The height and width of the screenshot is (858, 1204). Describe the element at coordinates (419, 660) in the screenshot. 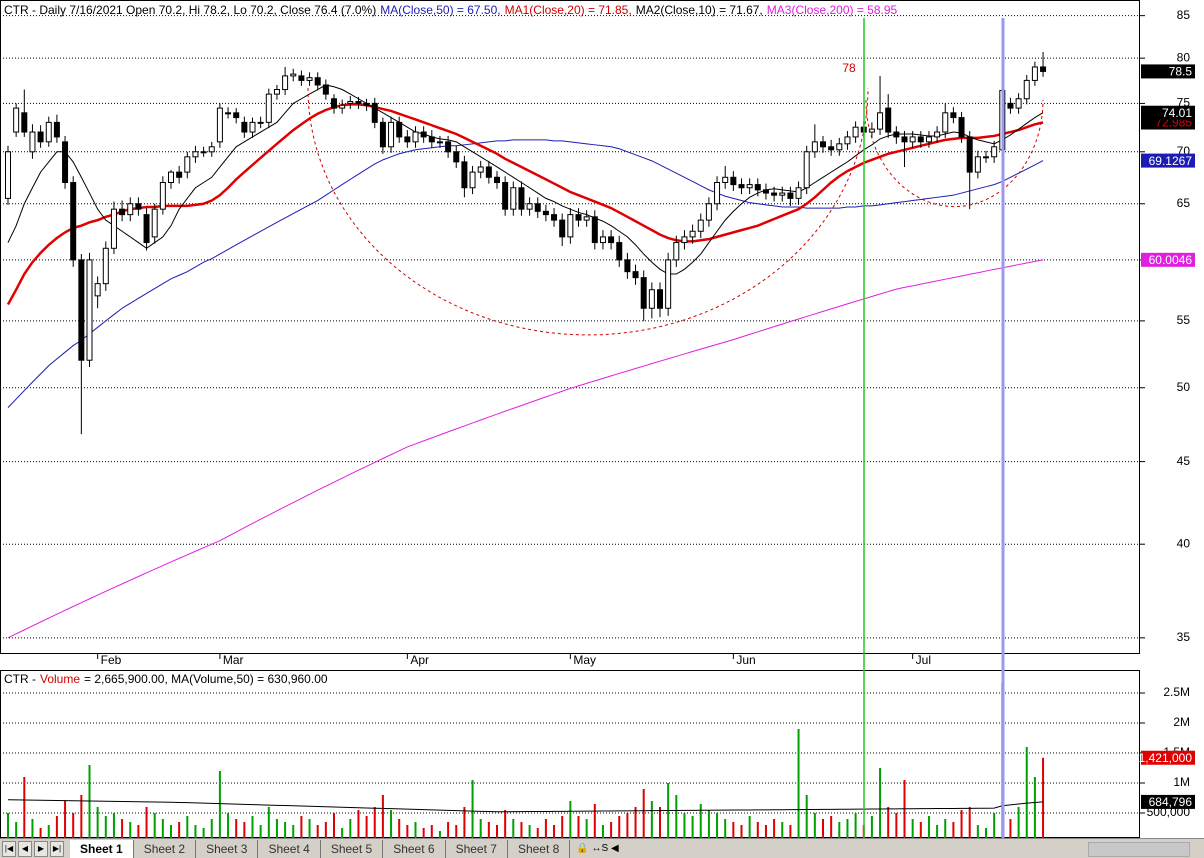

I see `x-tick-label: Apr` at that location.